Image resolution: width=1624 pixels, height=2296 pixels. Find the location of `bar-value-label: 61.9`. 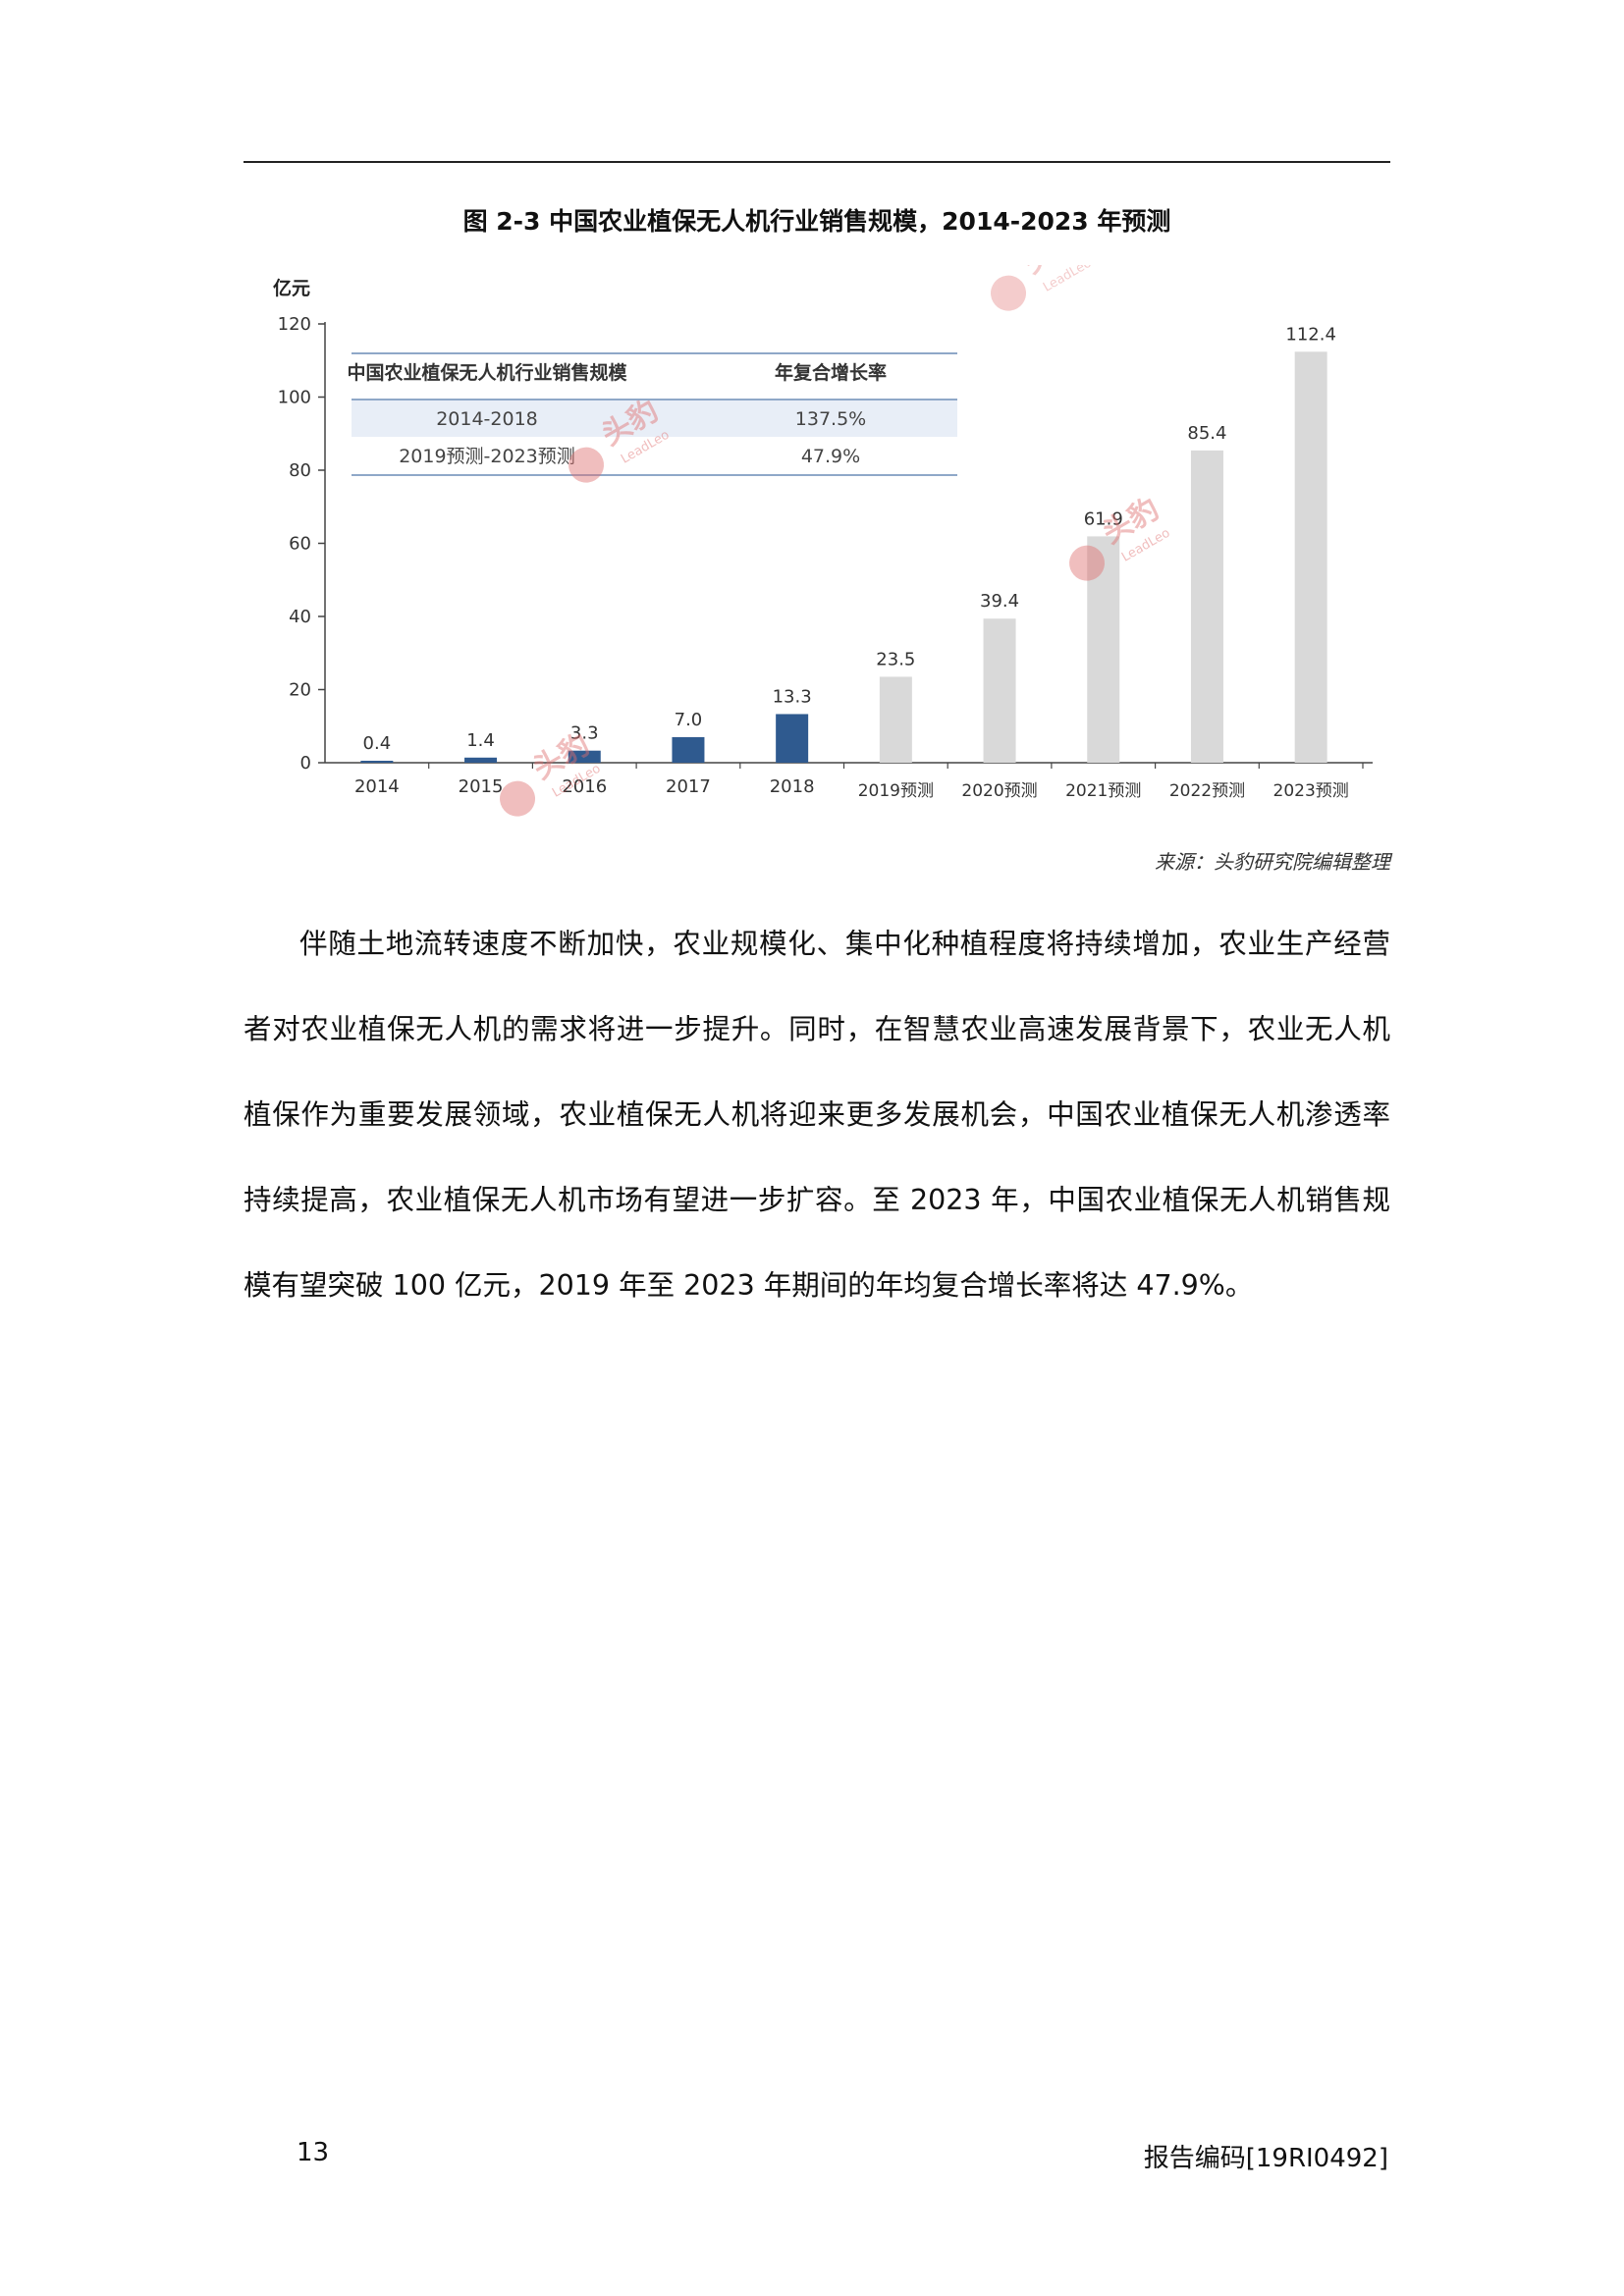

bar-value-label: 61.9 is located at coordinates (1103, 518).